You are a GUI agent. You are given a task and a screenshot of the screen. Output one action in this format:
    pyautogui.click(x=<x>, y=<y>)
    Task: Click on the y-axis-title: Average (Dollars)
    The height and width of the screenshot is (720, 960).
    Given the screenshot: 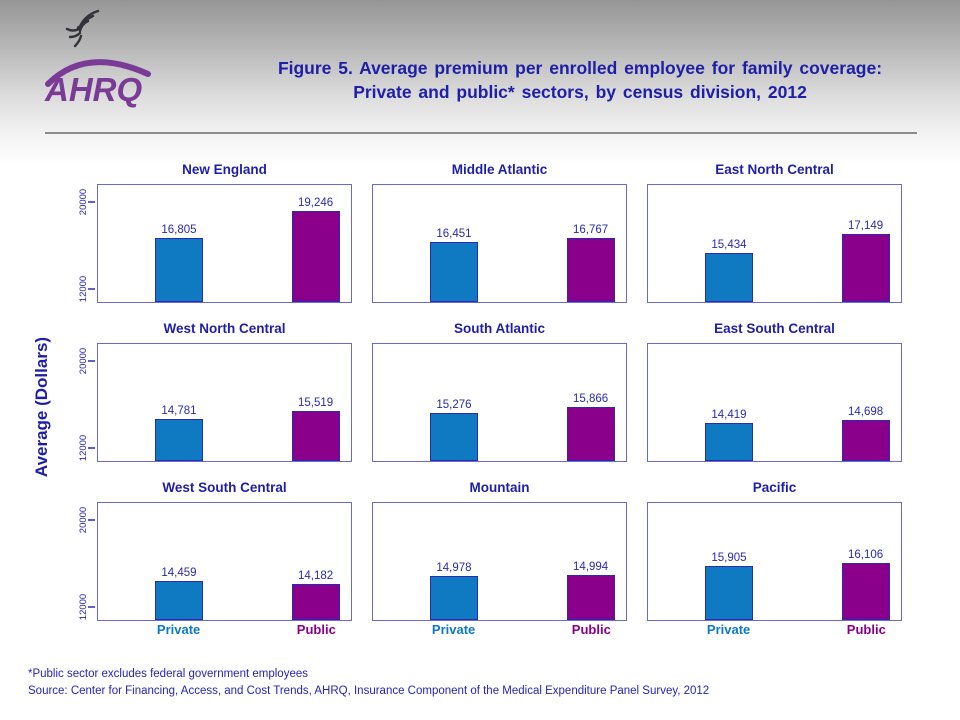 What is the action you would take?
    pyautogui.click(x=41, y=407)
    